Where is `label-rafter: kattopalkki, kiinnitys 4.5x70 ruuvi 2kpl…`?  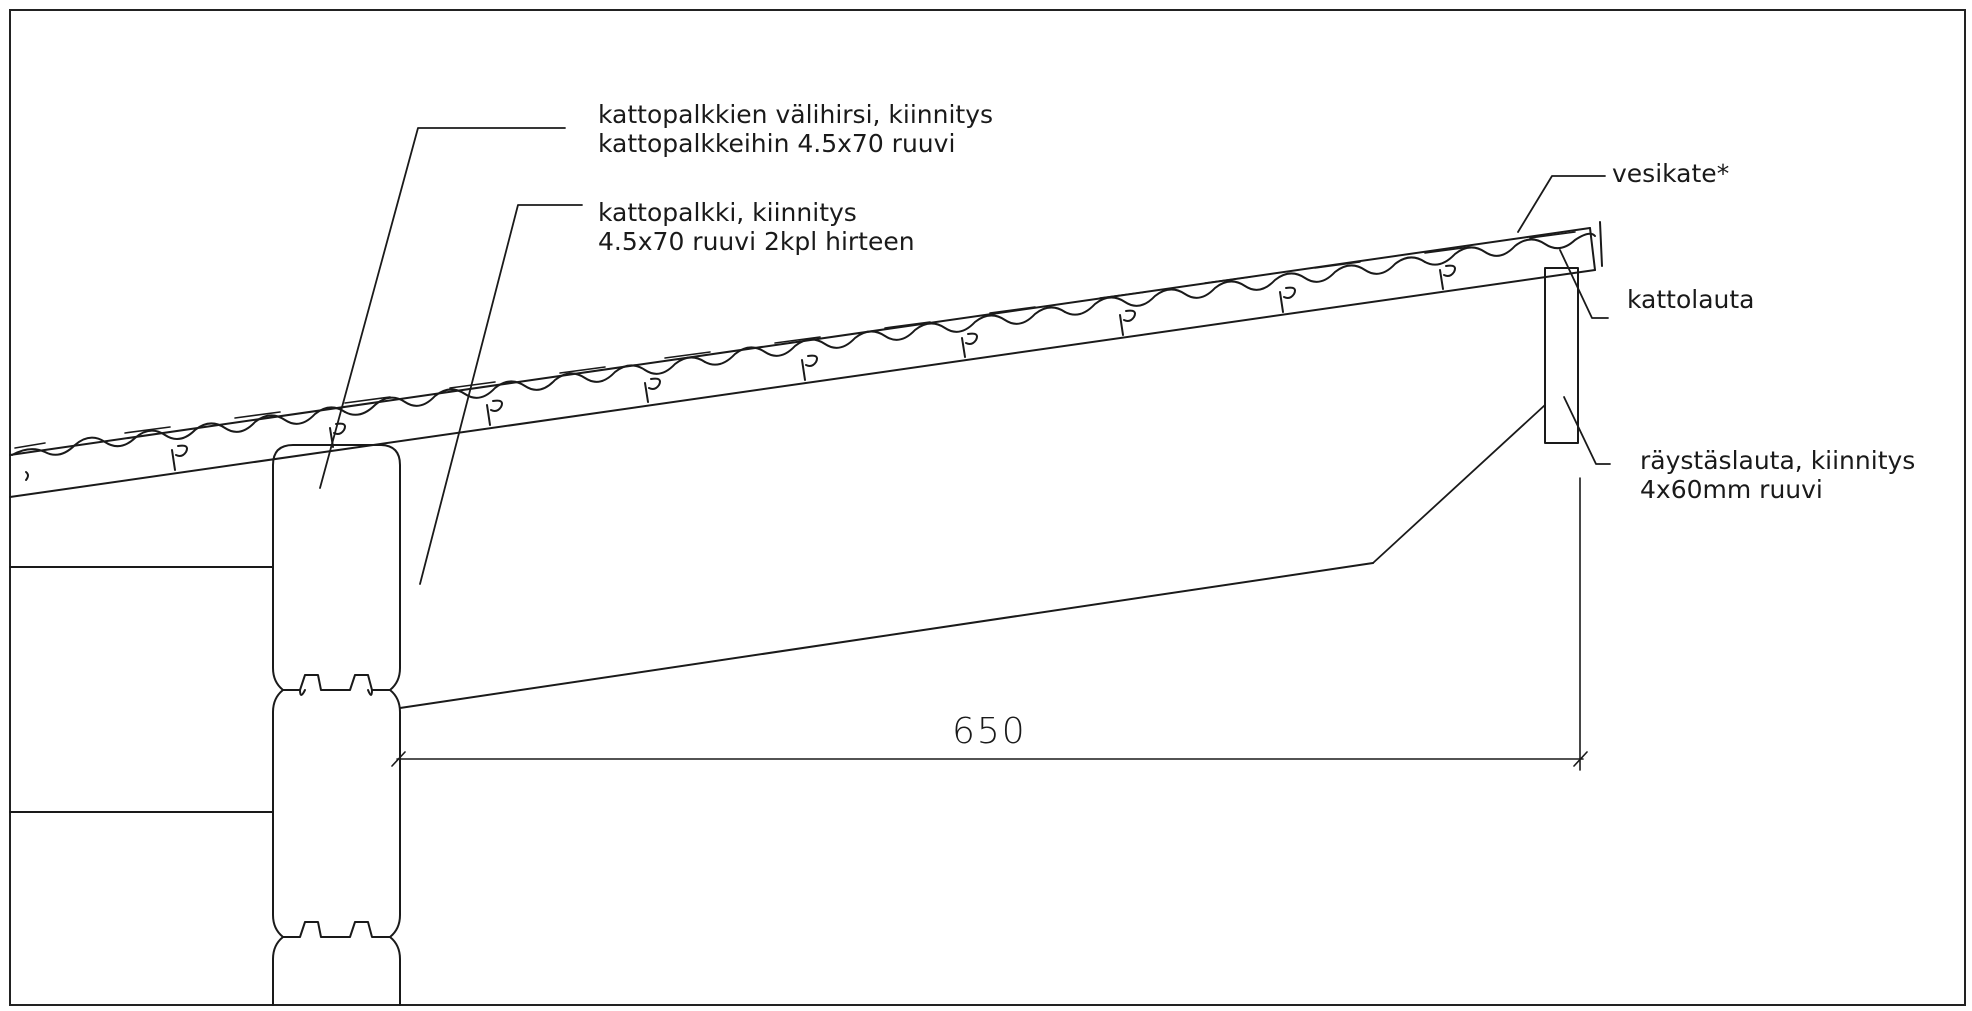 label-rafter: kattopalkki, kiinnitys 4.5x70 ruuvi 2kpl… is located at coordinates (756, 227).